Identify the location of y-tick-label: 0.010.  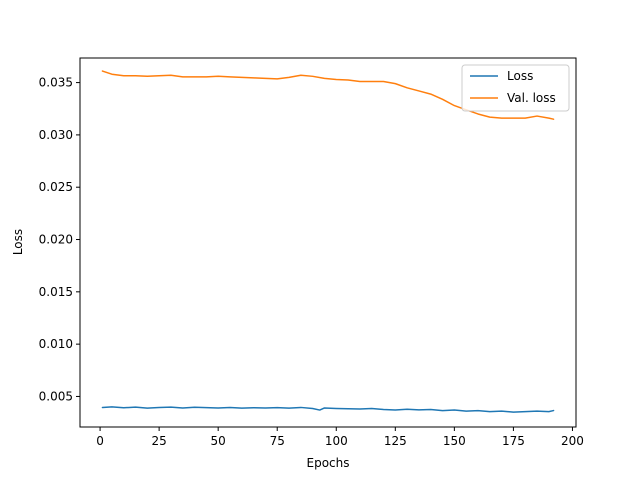
(56, 344).